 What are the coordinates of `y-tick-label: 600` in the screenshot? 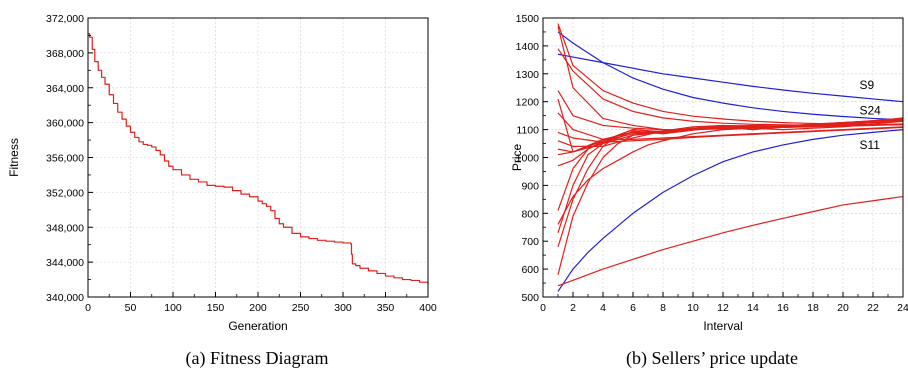 It's located at (530, 270).